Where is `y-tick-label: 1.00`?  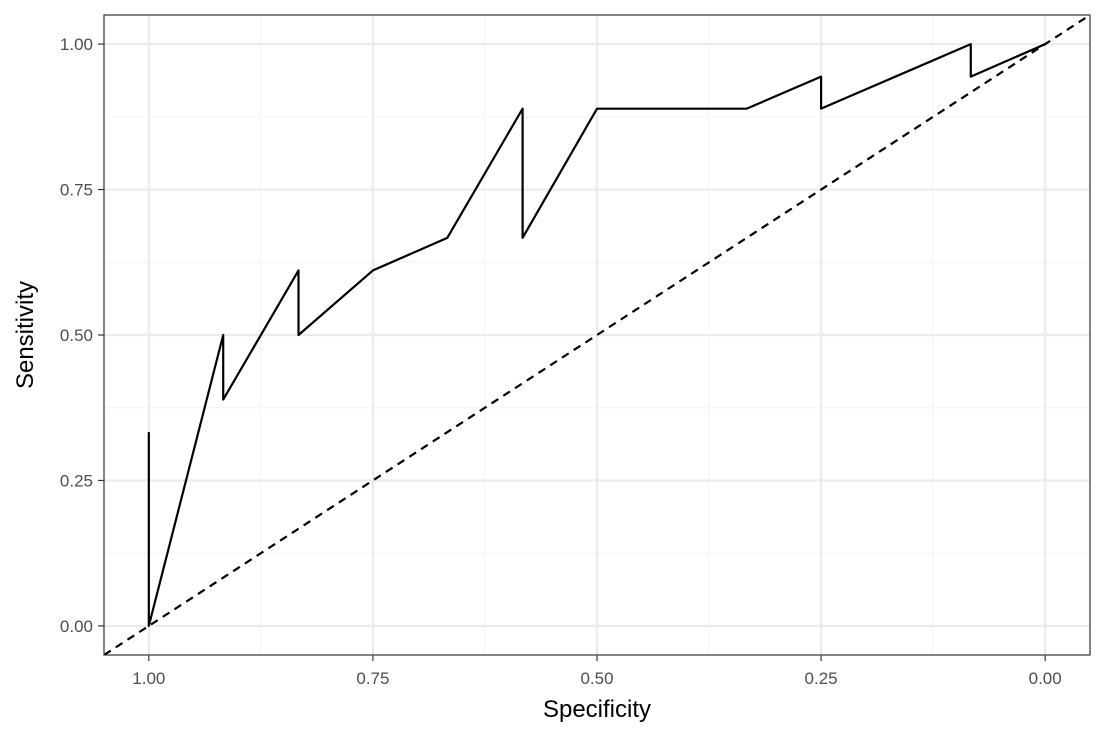
y-tick-label: 1.00 is located at coordinates (76, 44).